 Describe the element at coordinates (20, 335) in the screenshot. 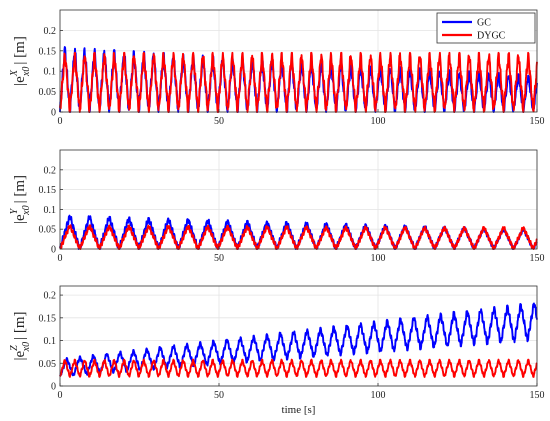

I see `y-axis-label: |eZx0| [m]` at that location.